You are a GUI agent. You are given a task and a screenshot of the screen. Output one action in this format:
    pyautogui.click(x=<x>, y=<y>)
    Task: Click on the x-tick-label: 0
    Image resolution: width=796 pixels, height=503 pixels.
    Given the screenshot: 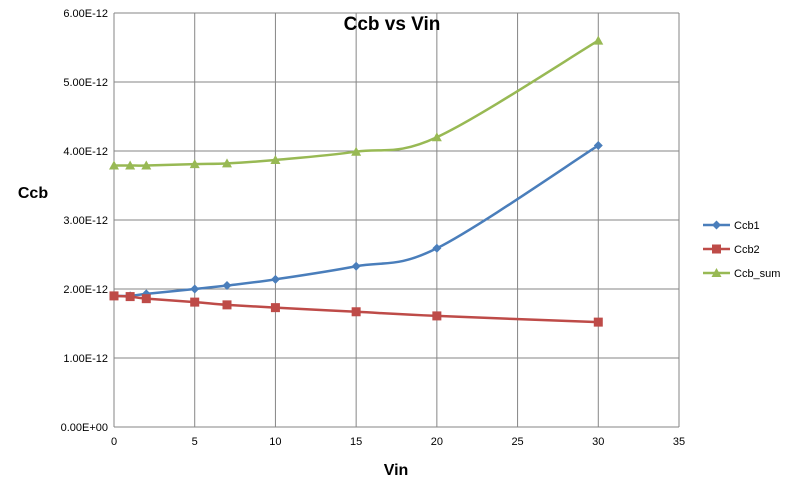 What is the action you would take?
    pyautogui.click(x=114, y=442)
    